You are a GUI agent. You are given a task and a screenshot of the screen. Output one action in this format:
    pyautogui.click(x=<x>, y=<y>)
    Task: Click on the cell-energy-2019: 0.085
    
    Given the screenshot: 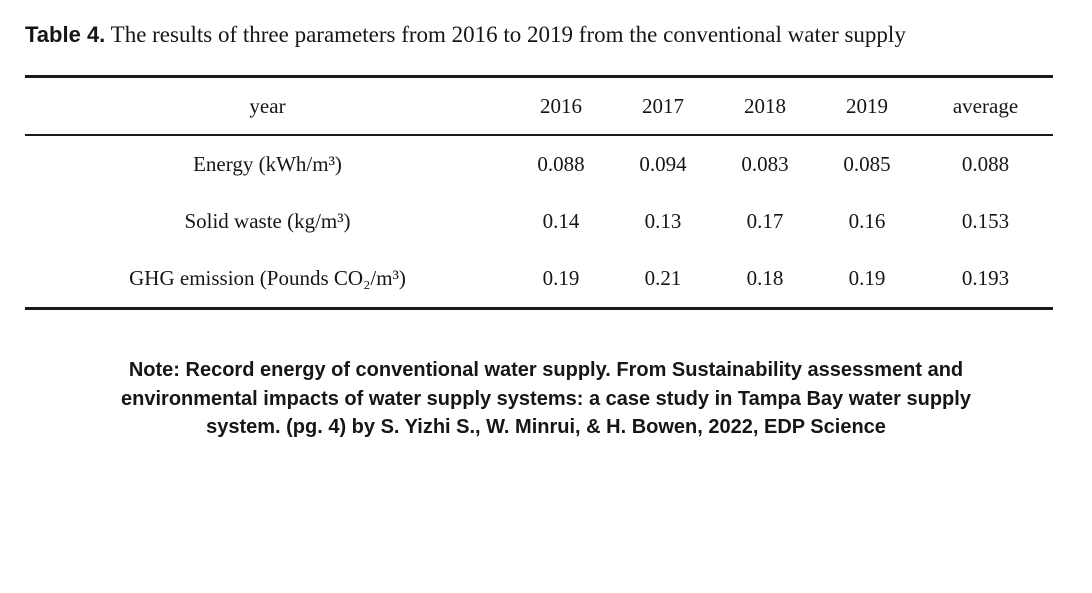 What is the action you would take?
    pyautogui.click(x=867, y=164)
    